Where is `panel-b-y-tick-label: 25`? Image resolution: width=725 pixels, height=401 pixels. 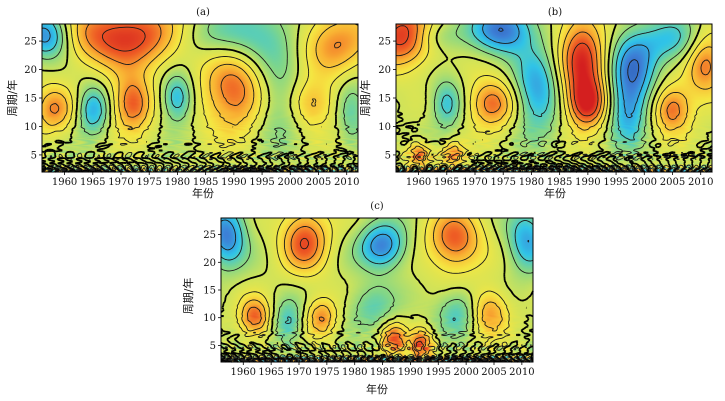
panel-b-y-tick-label: 25 is located at coordinates (384, 42).